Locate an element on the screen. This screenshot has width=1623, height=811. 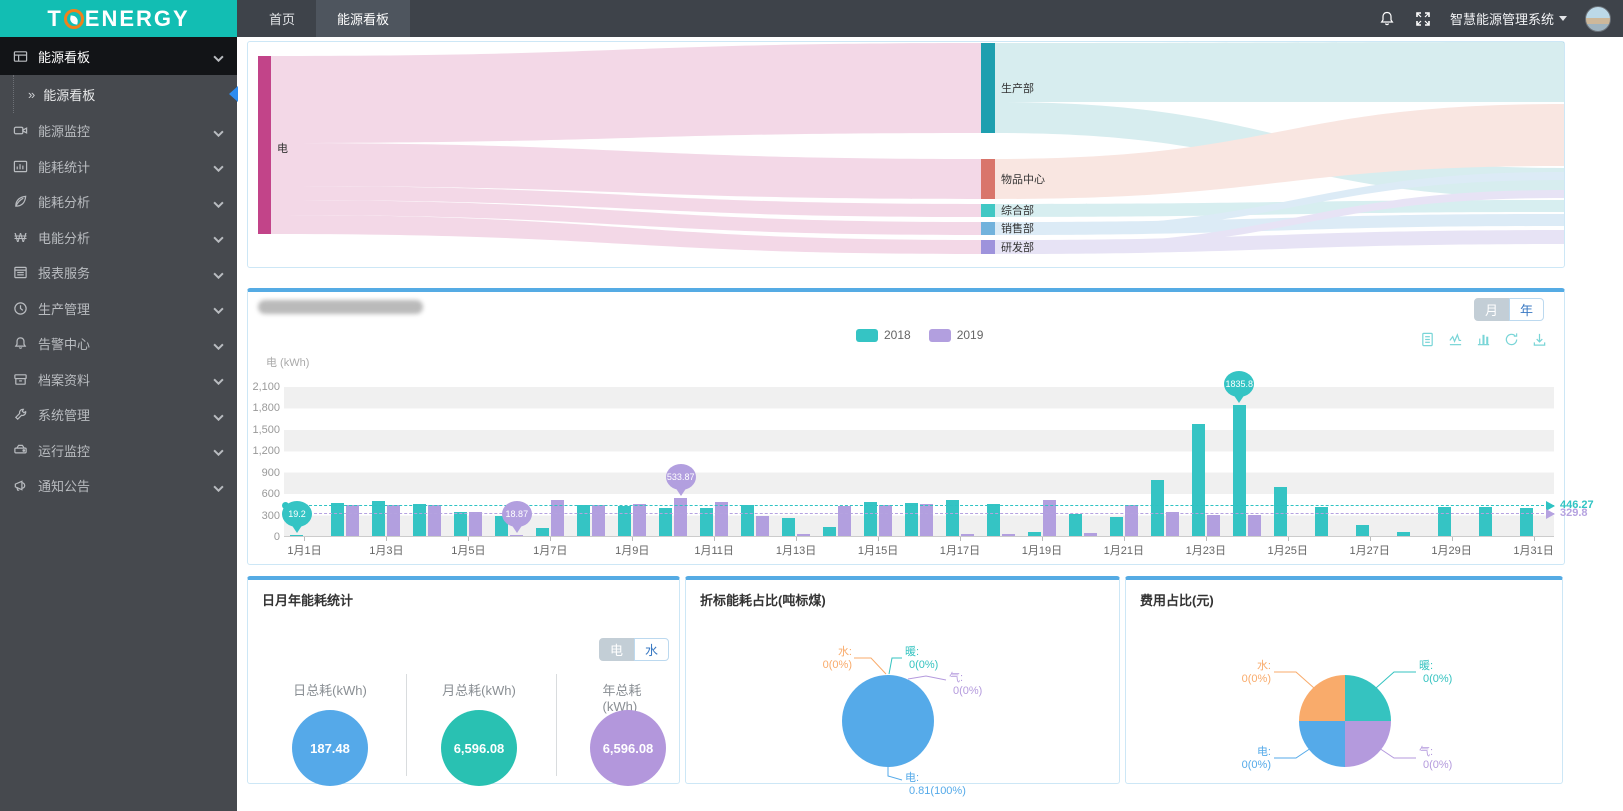
legend-chip is located at coordinates (867, 335).